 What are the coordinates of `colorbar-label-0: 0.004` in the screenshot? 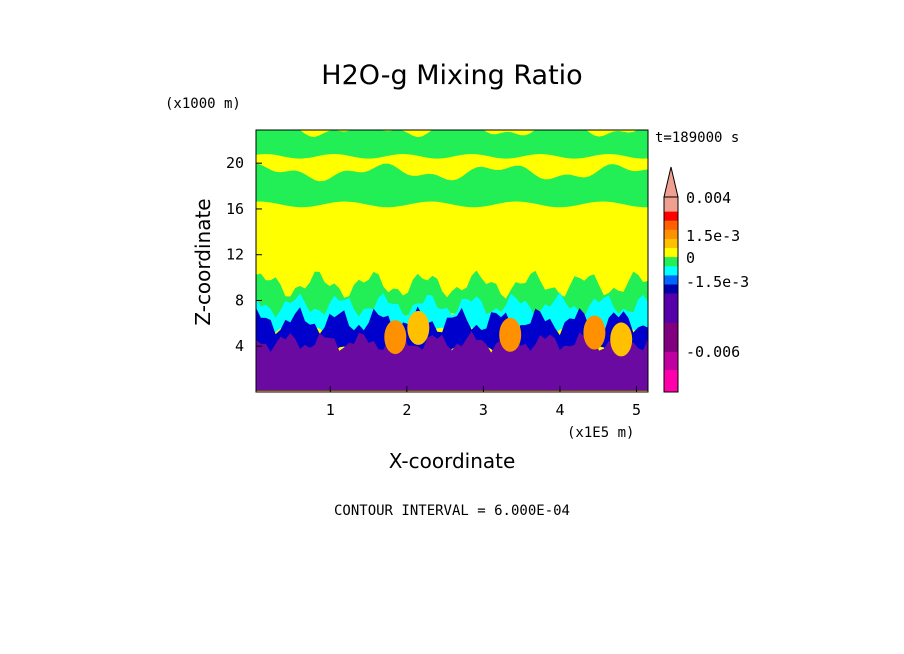 It's located at (708, 198).